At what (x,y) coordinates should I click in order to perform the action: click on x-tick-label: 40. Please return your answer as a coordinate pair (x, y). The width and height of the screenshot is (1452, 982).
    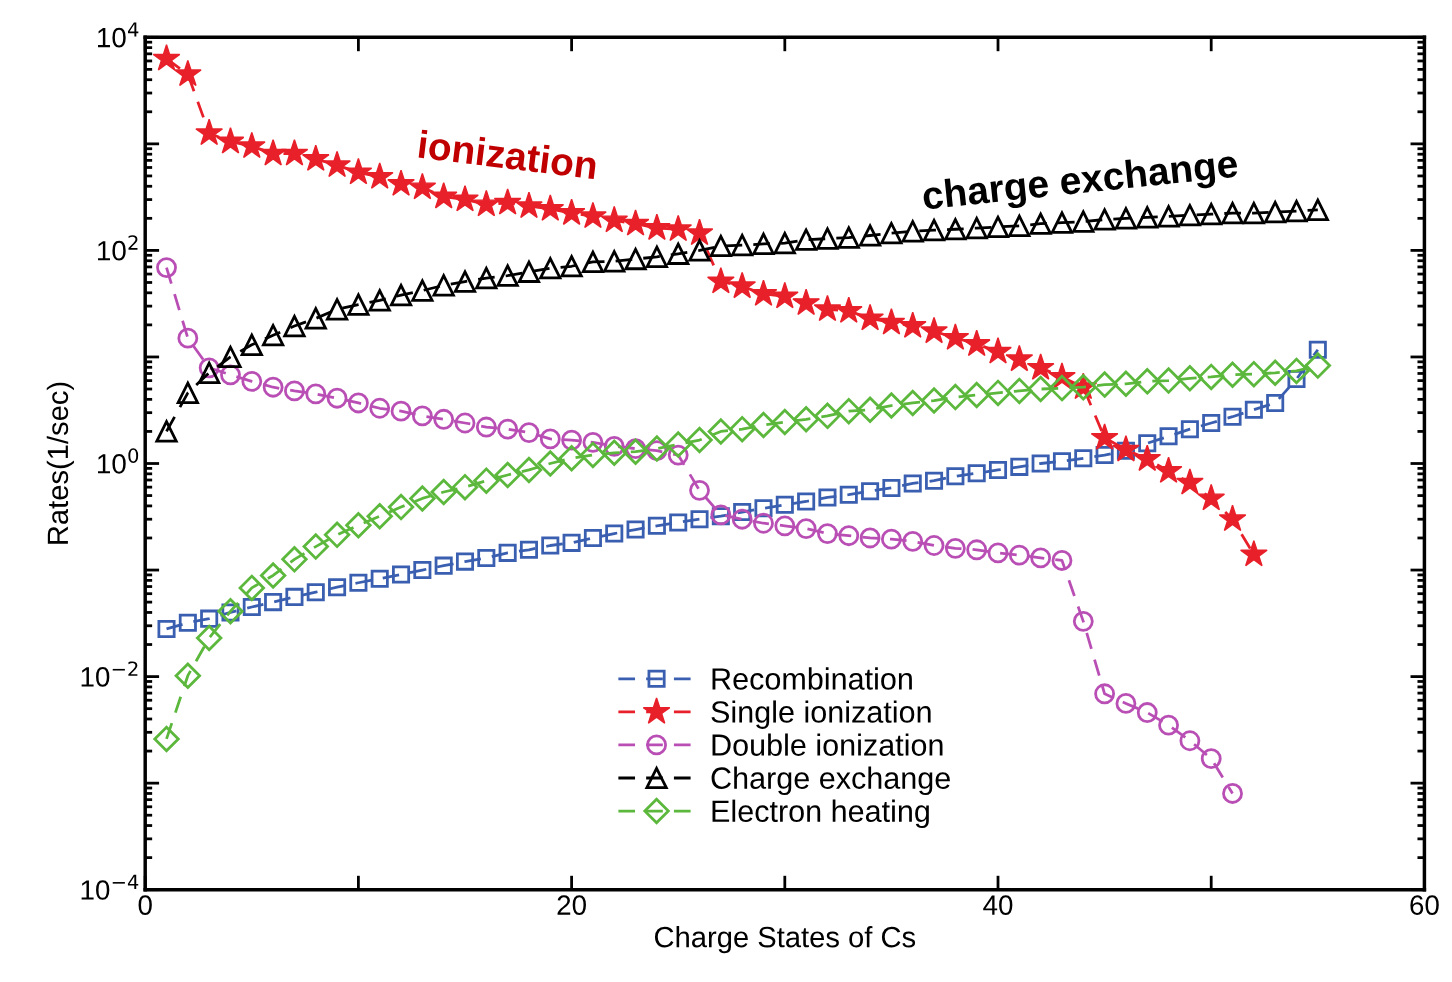
    Looking at the image, I should click on (998, 905).